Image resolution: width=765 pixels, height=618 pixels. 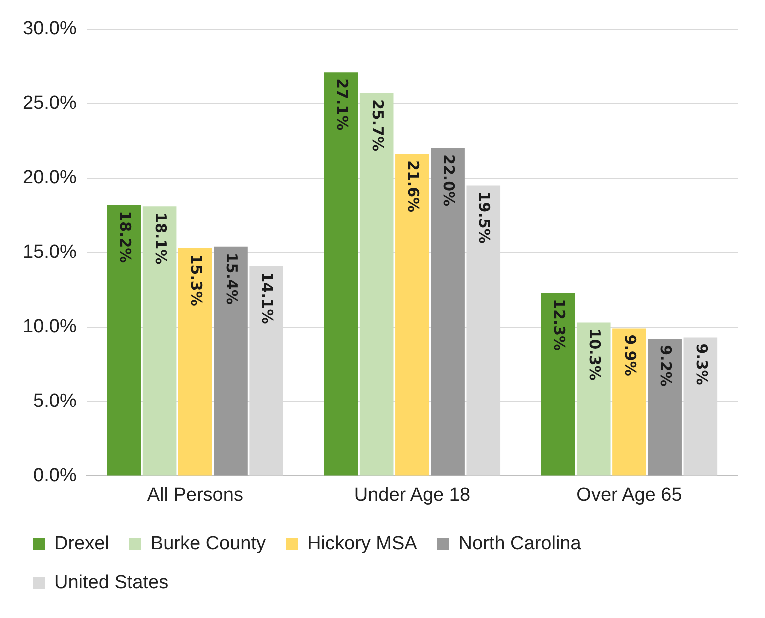 I want to click on data-label: 25.7%, so click(x=377, y=125).